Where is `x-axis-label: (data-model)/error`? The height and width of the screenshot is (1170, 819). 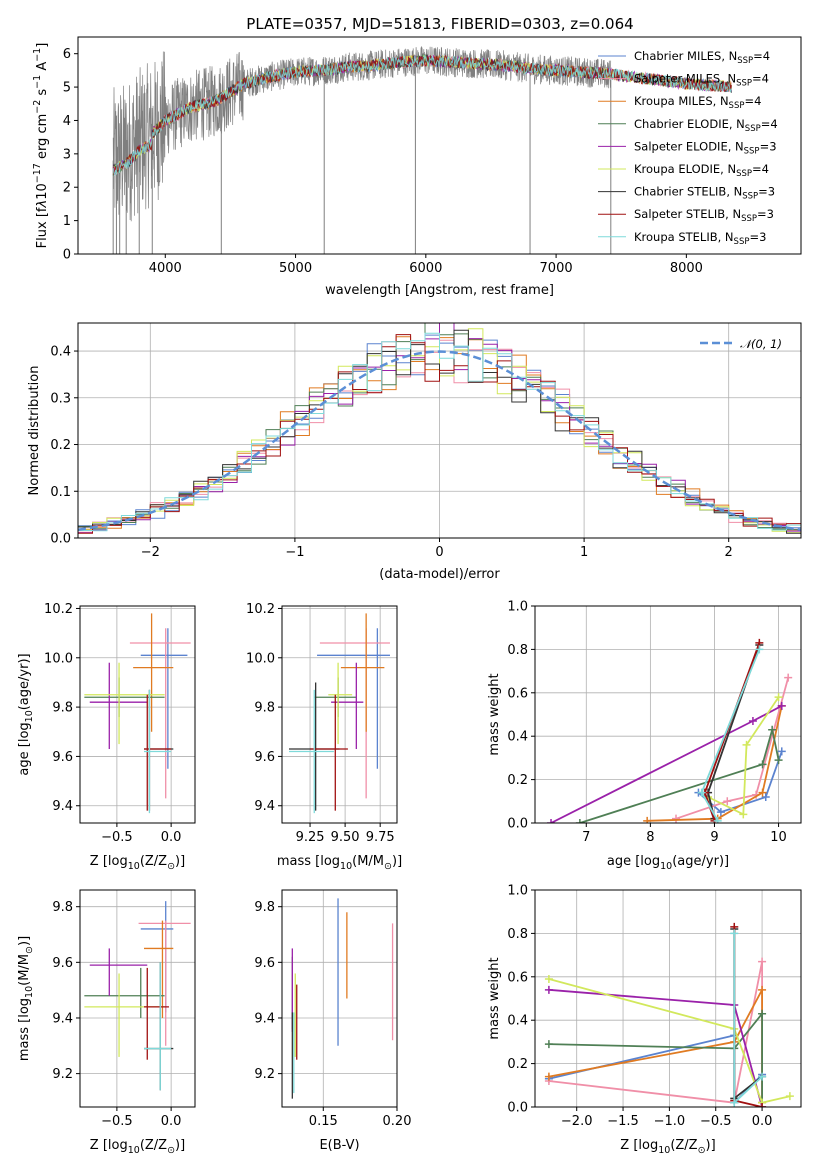
x-axis-label: (data-model)/error is located at coordinates (439, 574).